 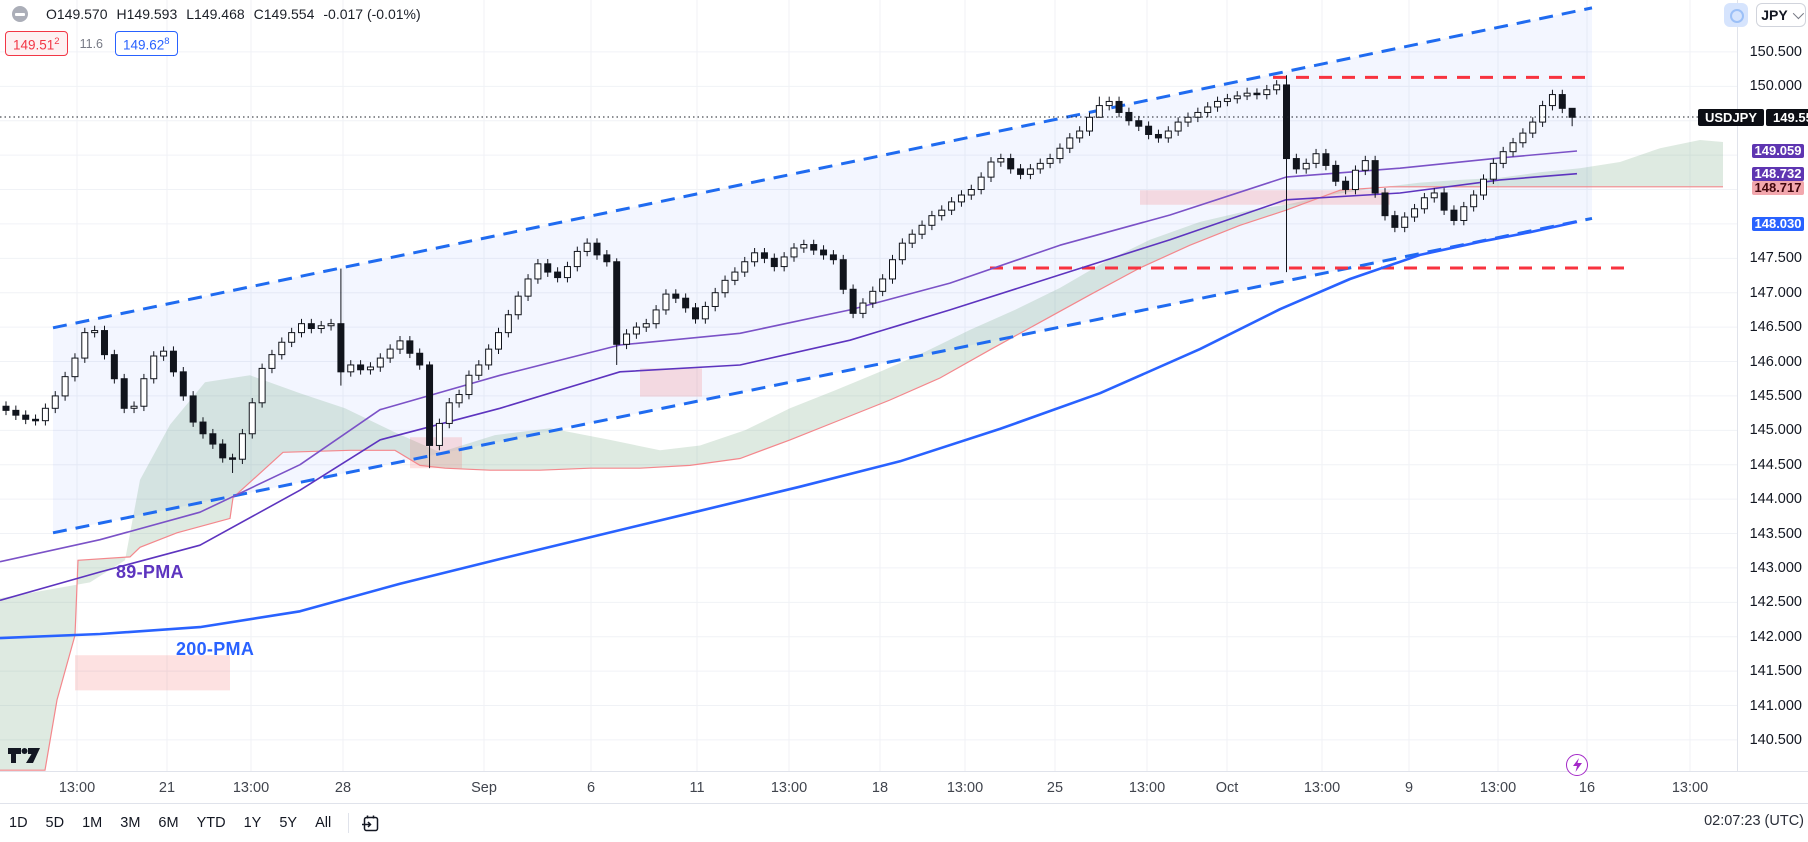 I want to click on range-button-ytd: YTD, so click(x=211, y=823).